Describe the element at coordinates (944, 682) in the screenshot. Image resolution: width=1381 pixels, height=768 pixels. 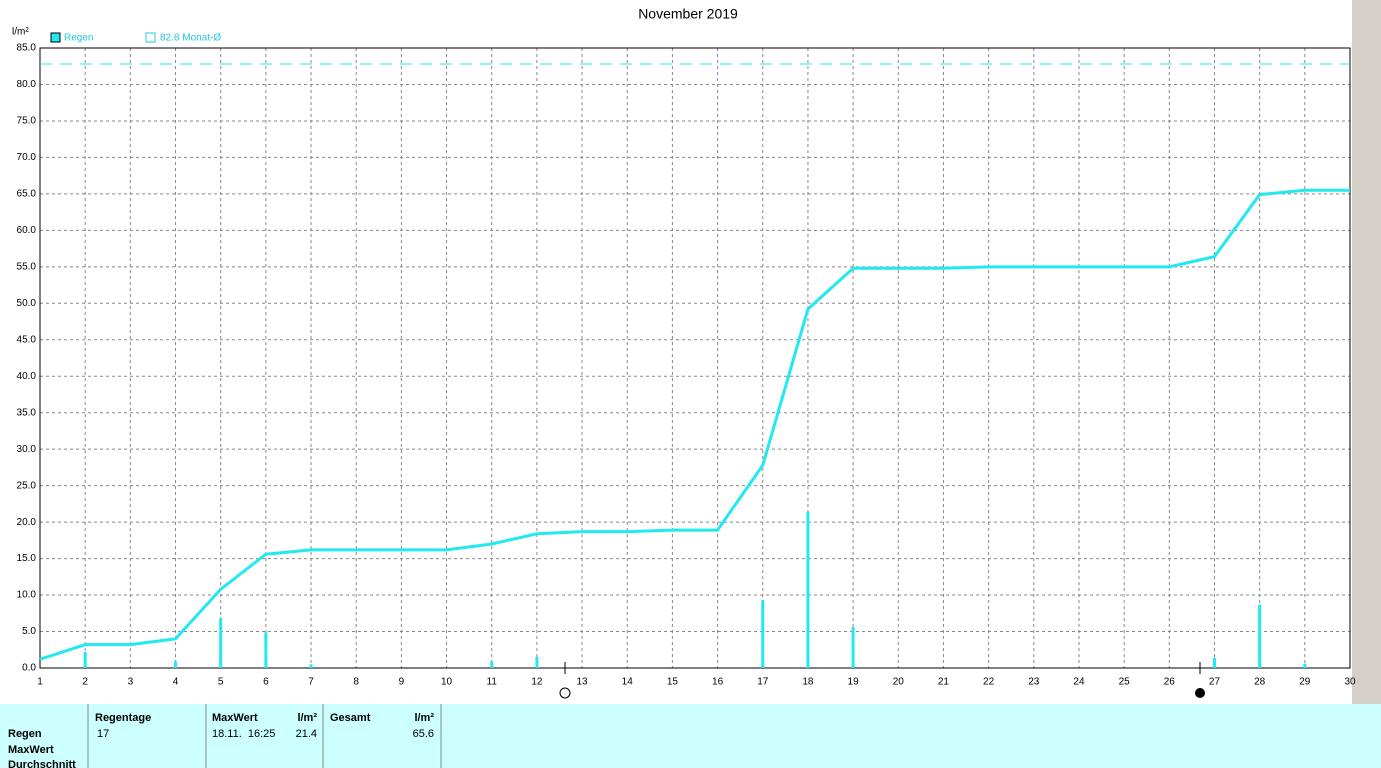
I see `x-tick-label: 21` at that location.